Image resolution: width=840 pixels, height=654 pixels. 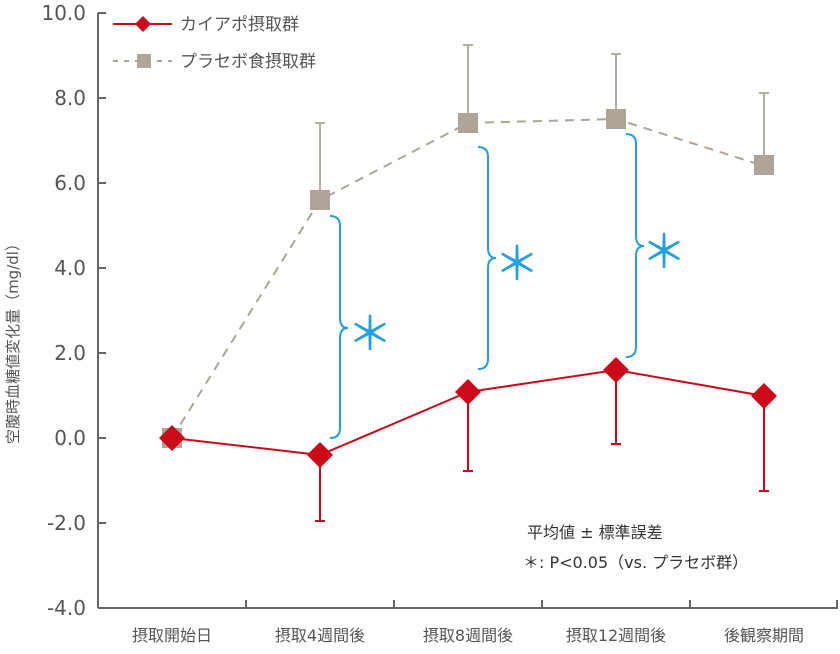 What do you see at coordinates (635, 547) in the screenshot?
I see `chart-notes: 平均値 ± 標準誤差 ＊: P<0.05（vs. プラセボ群）` at bounding box center [635, 547].